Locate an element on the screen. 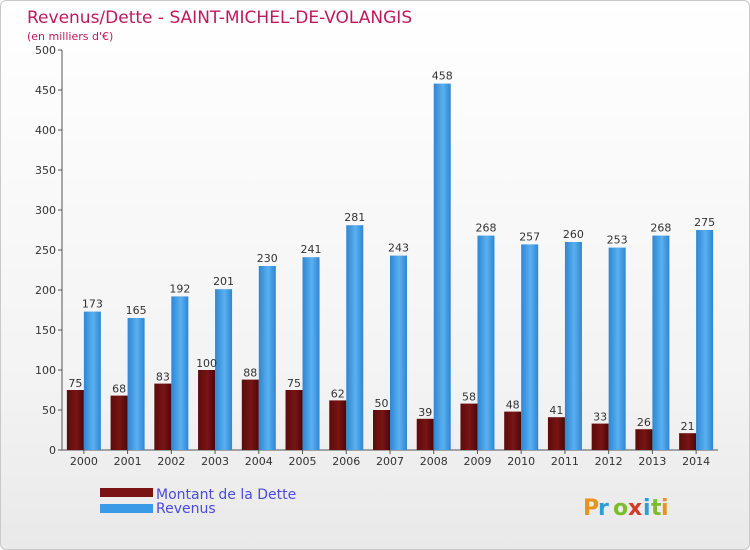  x-tick-label: 2009 is located at coordinates (477, 461).